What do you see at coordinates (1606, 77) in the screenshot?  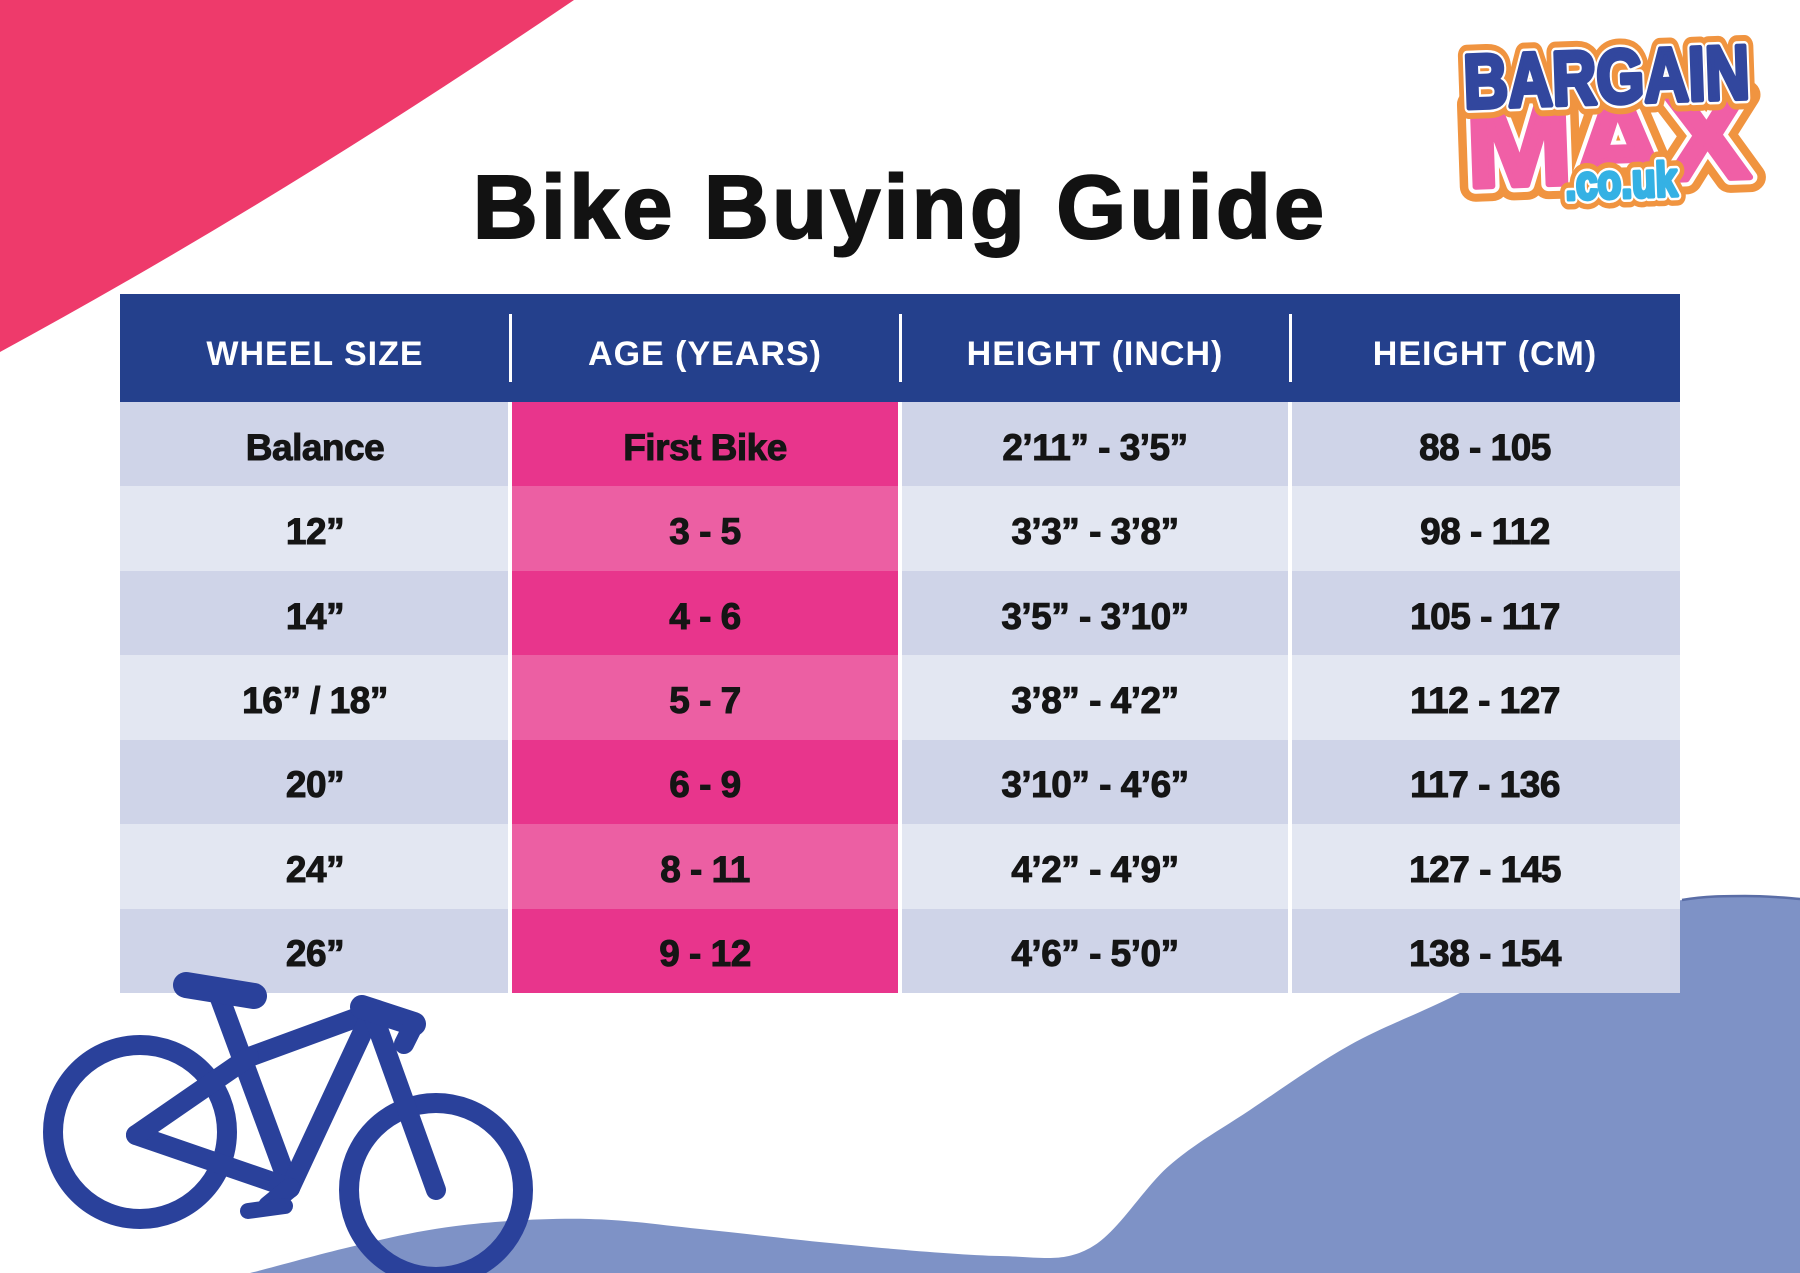 I see `svg-text: BARGAIN` at bounding box center [1606, 77].